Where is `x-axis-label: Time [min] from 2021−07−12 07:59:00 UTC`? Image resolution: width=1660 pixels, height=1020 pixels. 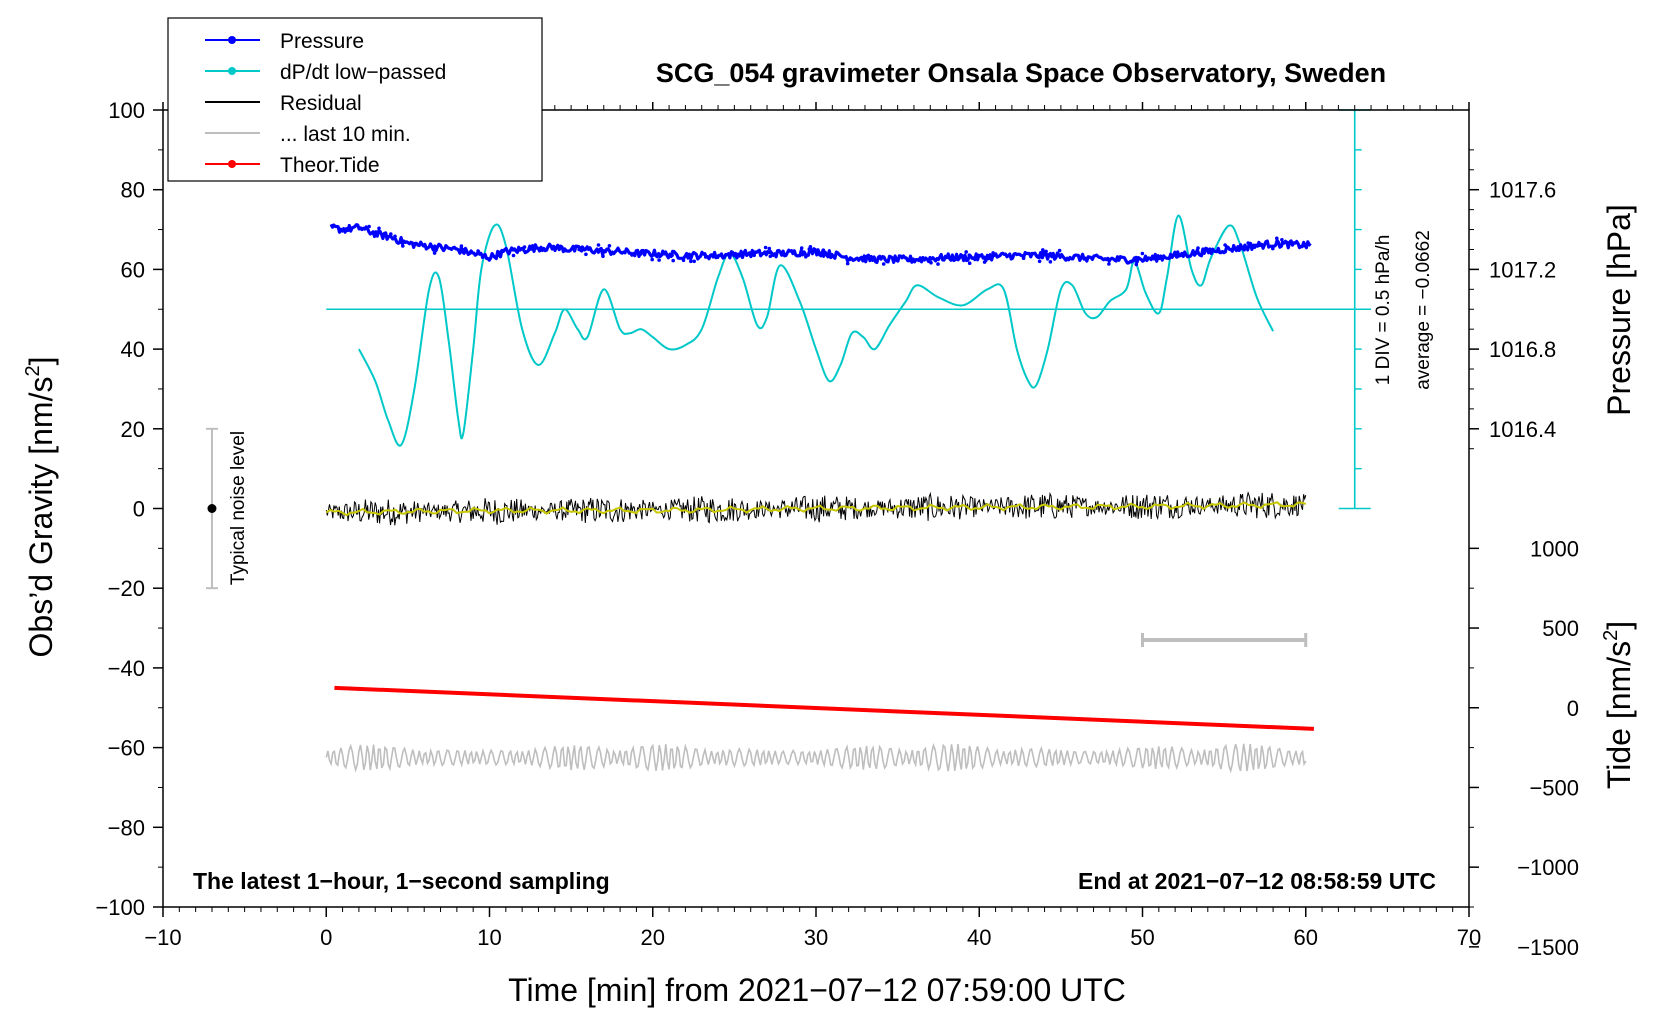
x-axis-label: Time [min] from 2021−07−12 07:59:00 UTC is located at coordinates (817, 990).